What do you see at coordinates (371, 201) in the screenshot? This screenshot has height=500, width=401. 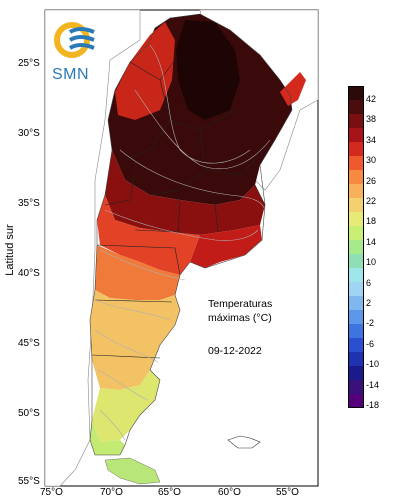 I see `colorbar-label: 22` at bounding box center [371, 201].